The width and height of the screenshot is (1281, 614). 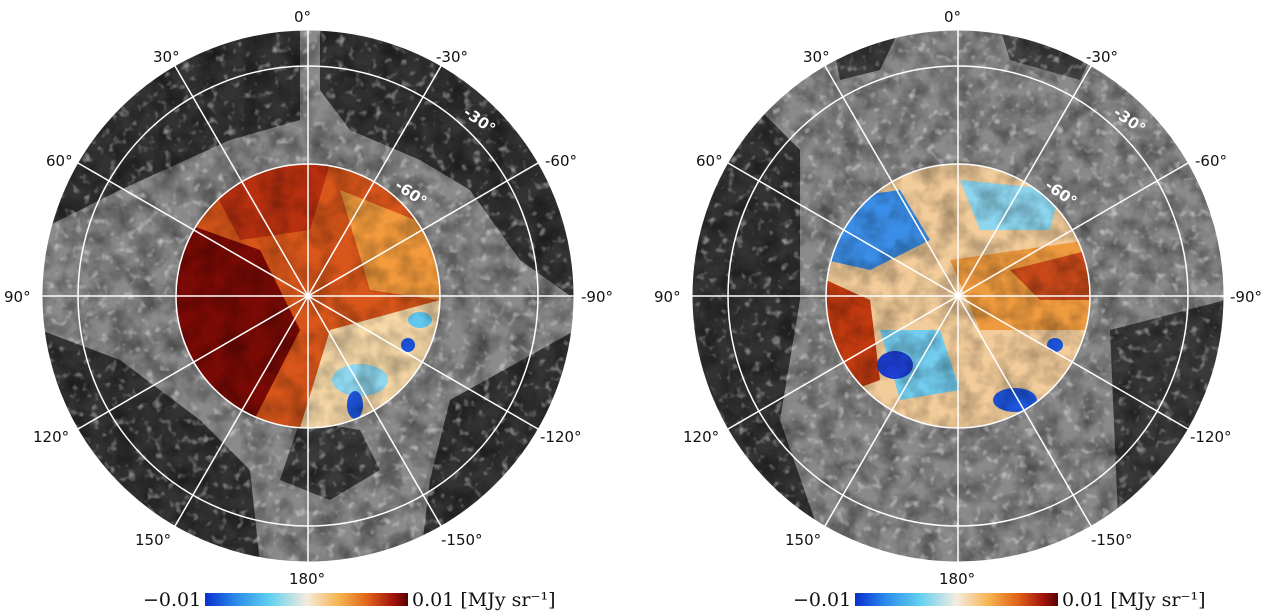 I want to click on left-lon-60: 60°, so click(x=59, y=161).